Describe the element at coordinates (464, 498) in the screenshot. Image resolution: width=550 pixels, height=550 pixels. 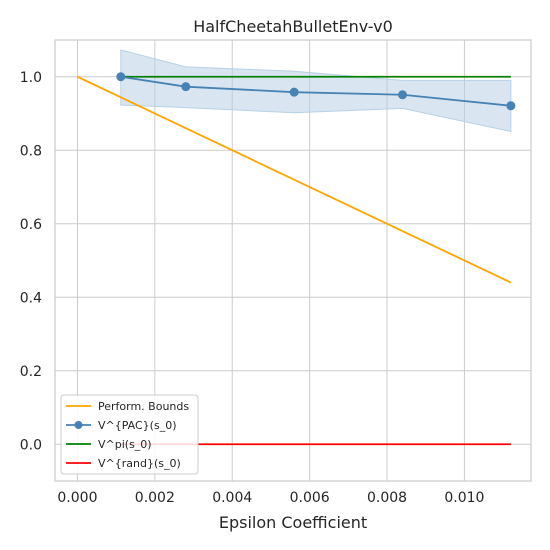
I see `x-tick-label: 0.010` at that location.